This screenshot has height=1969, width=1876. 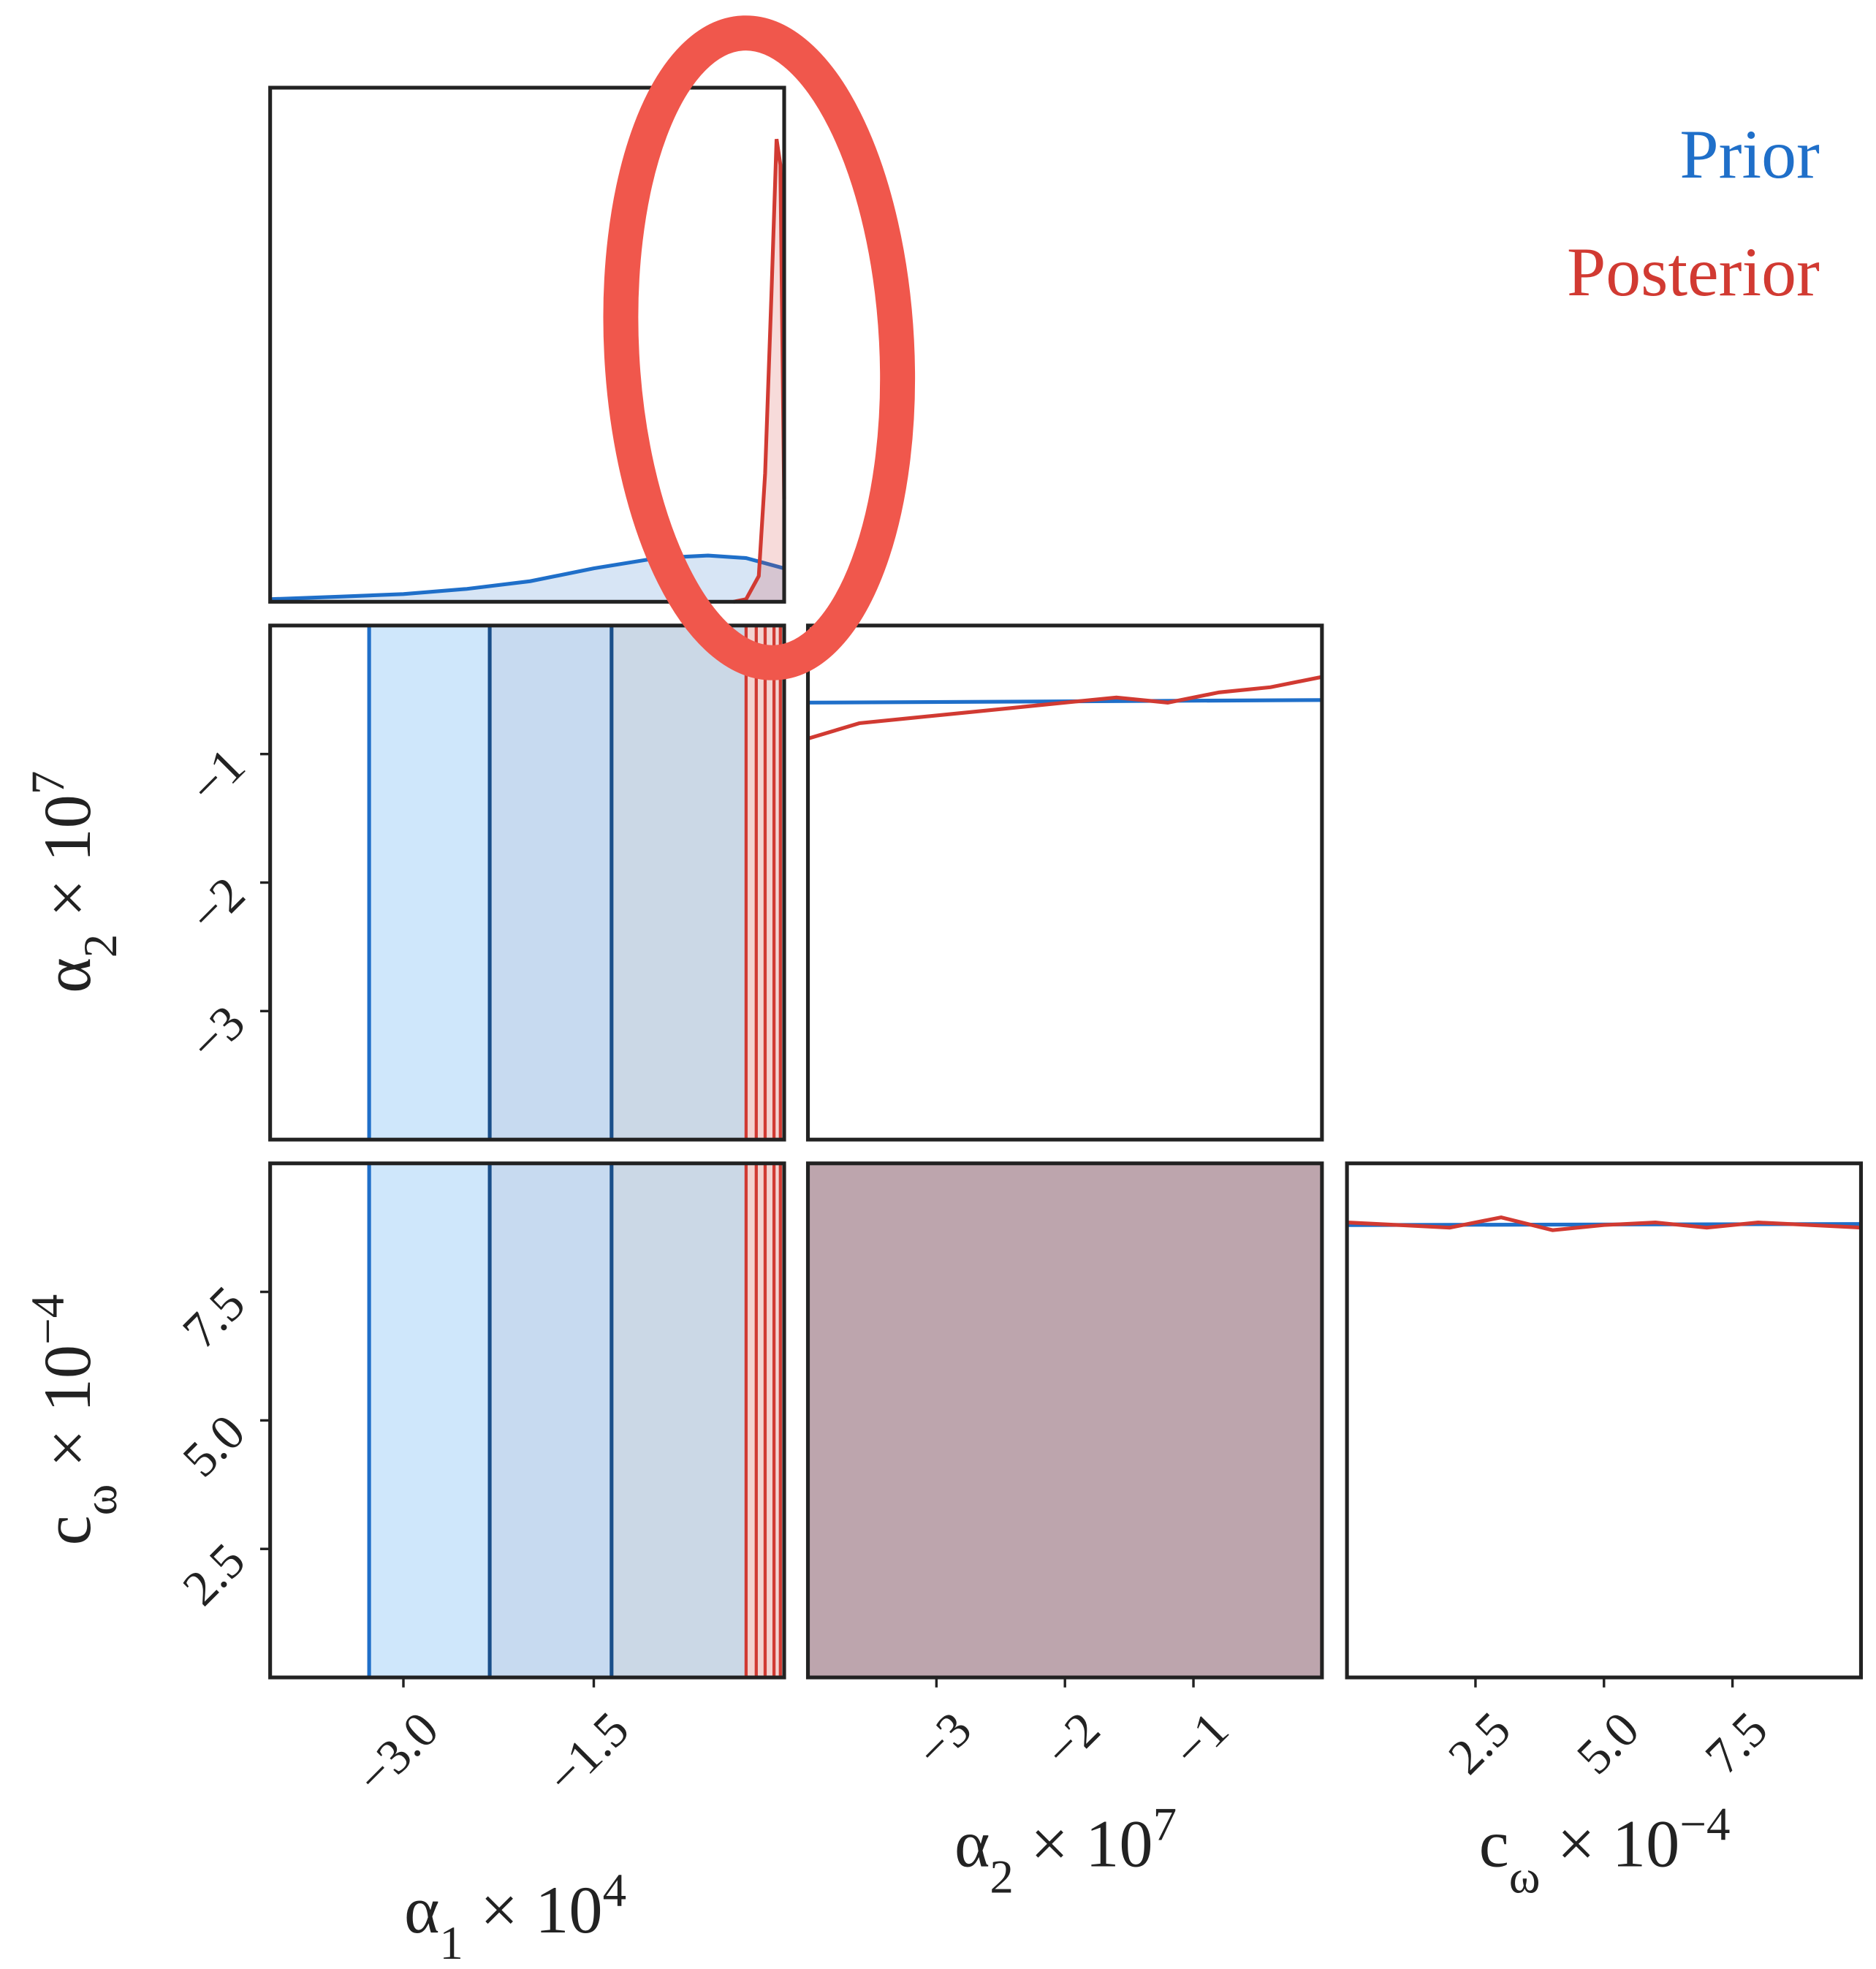 I want to click on highlight-circle, so click(x=759, y=347).